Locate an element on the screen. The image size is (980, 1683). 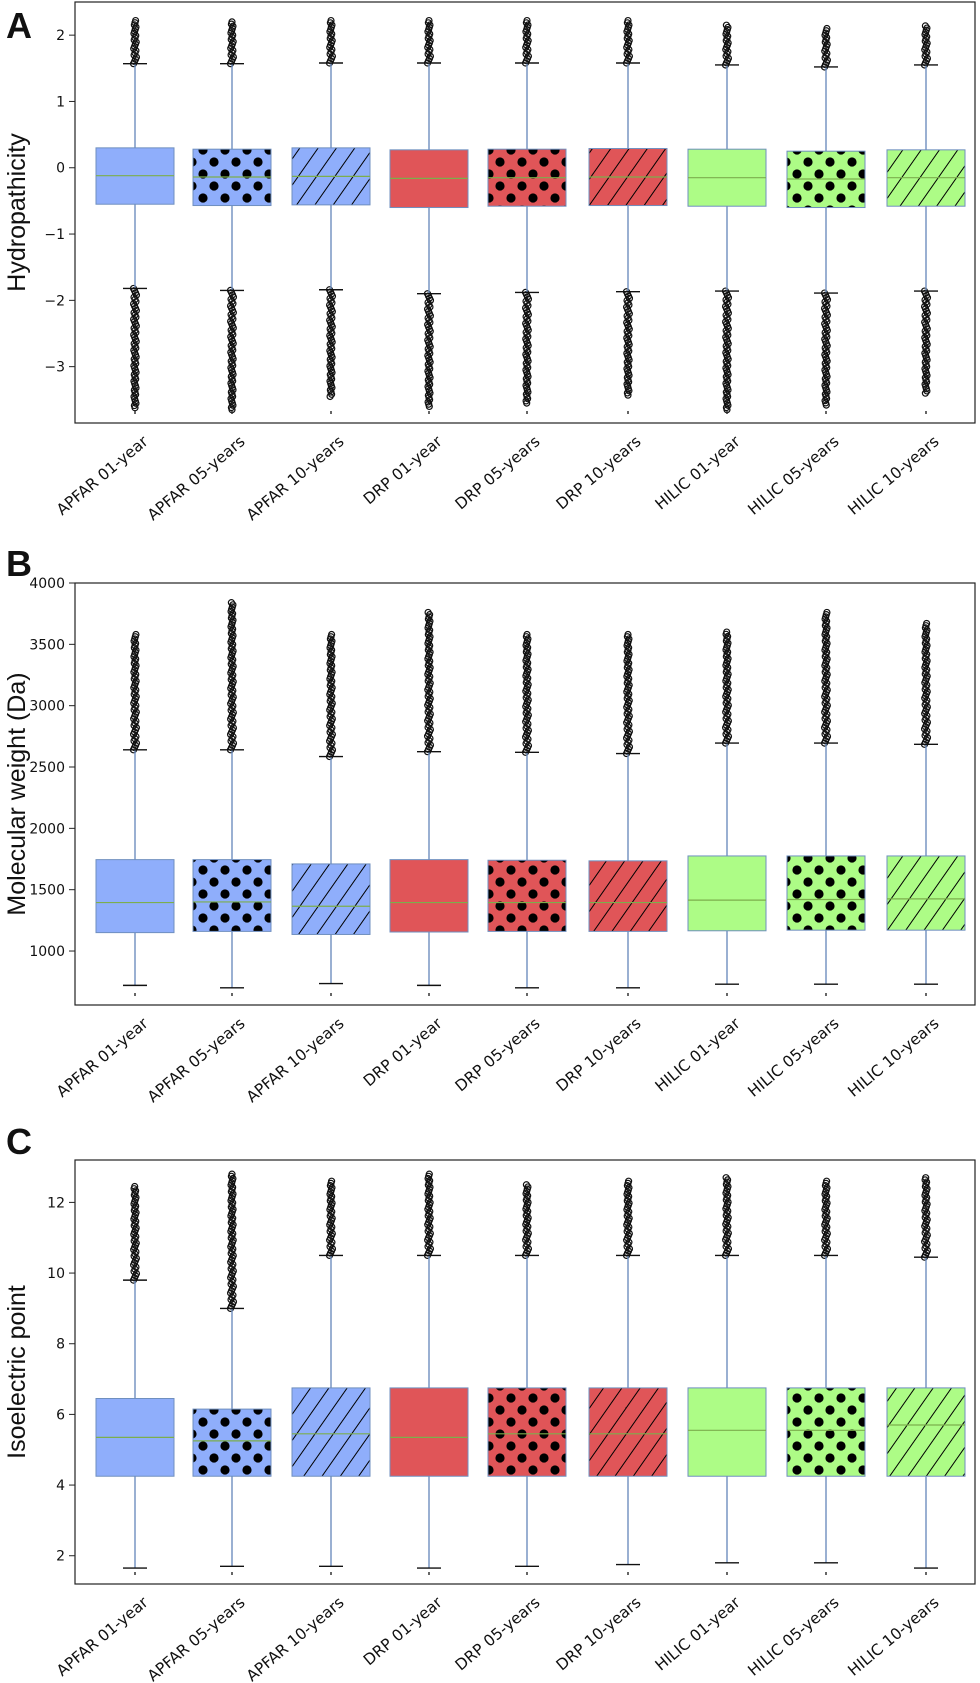
box-hilic-01-year: HILIC 01-year is located at coordinates (709, 267).